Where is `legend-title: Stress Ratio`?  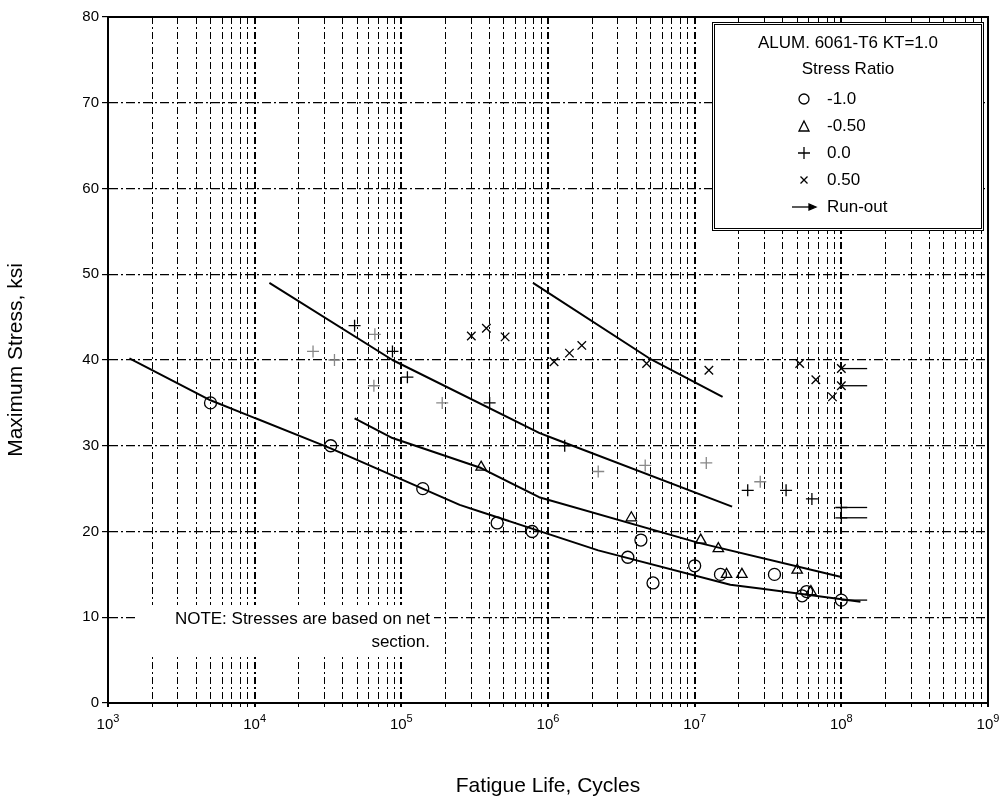
legend-title: Stress Ratio is located at coordinates (848, 69).